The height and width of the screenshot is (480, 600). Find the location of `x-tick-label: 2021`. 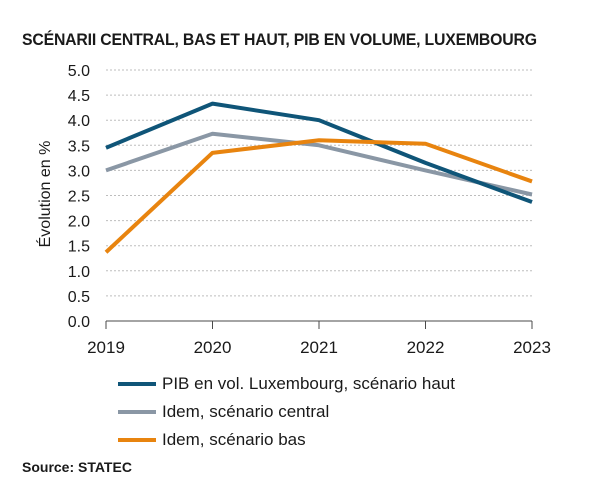

x-tick-label: 2021 is located at coordinates (319, 347).